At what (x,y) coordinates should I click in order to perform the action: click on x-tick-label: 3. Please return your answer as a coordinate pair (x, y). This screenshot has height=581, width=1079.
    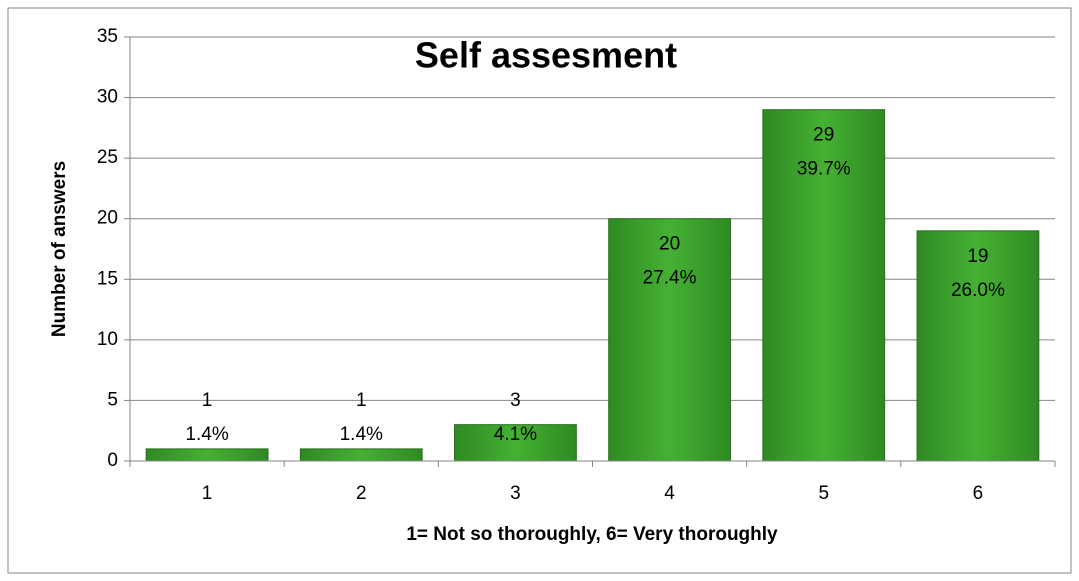
    Looking at the image, I should click on (515, 493).